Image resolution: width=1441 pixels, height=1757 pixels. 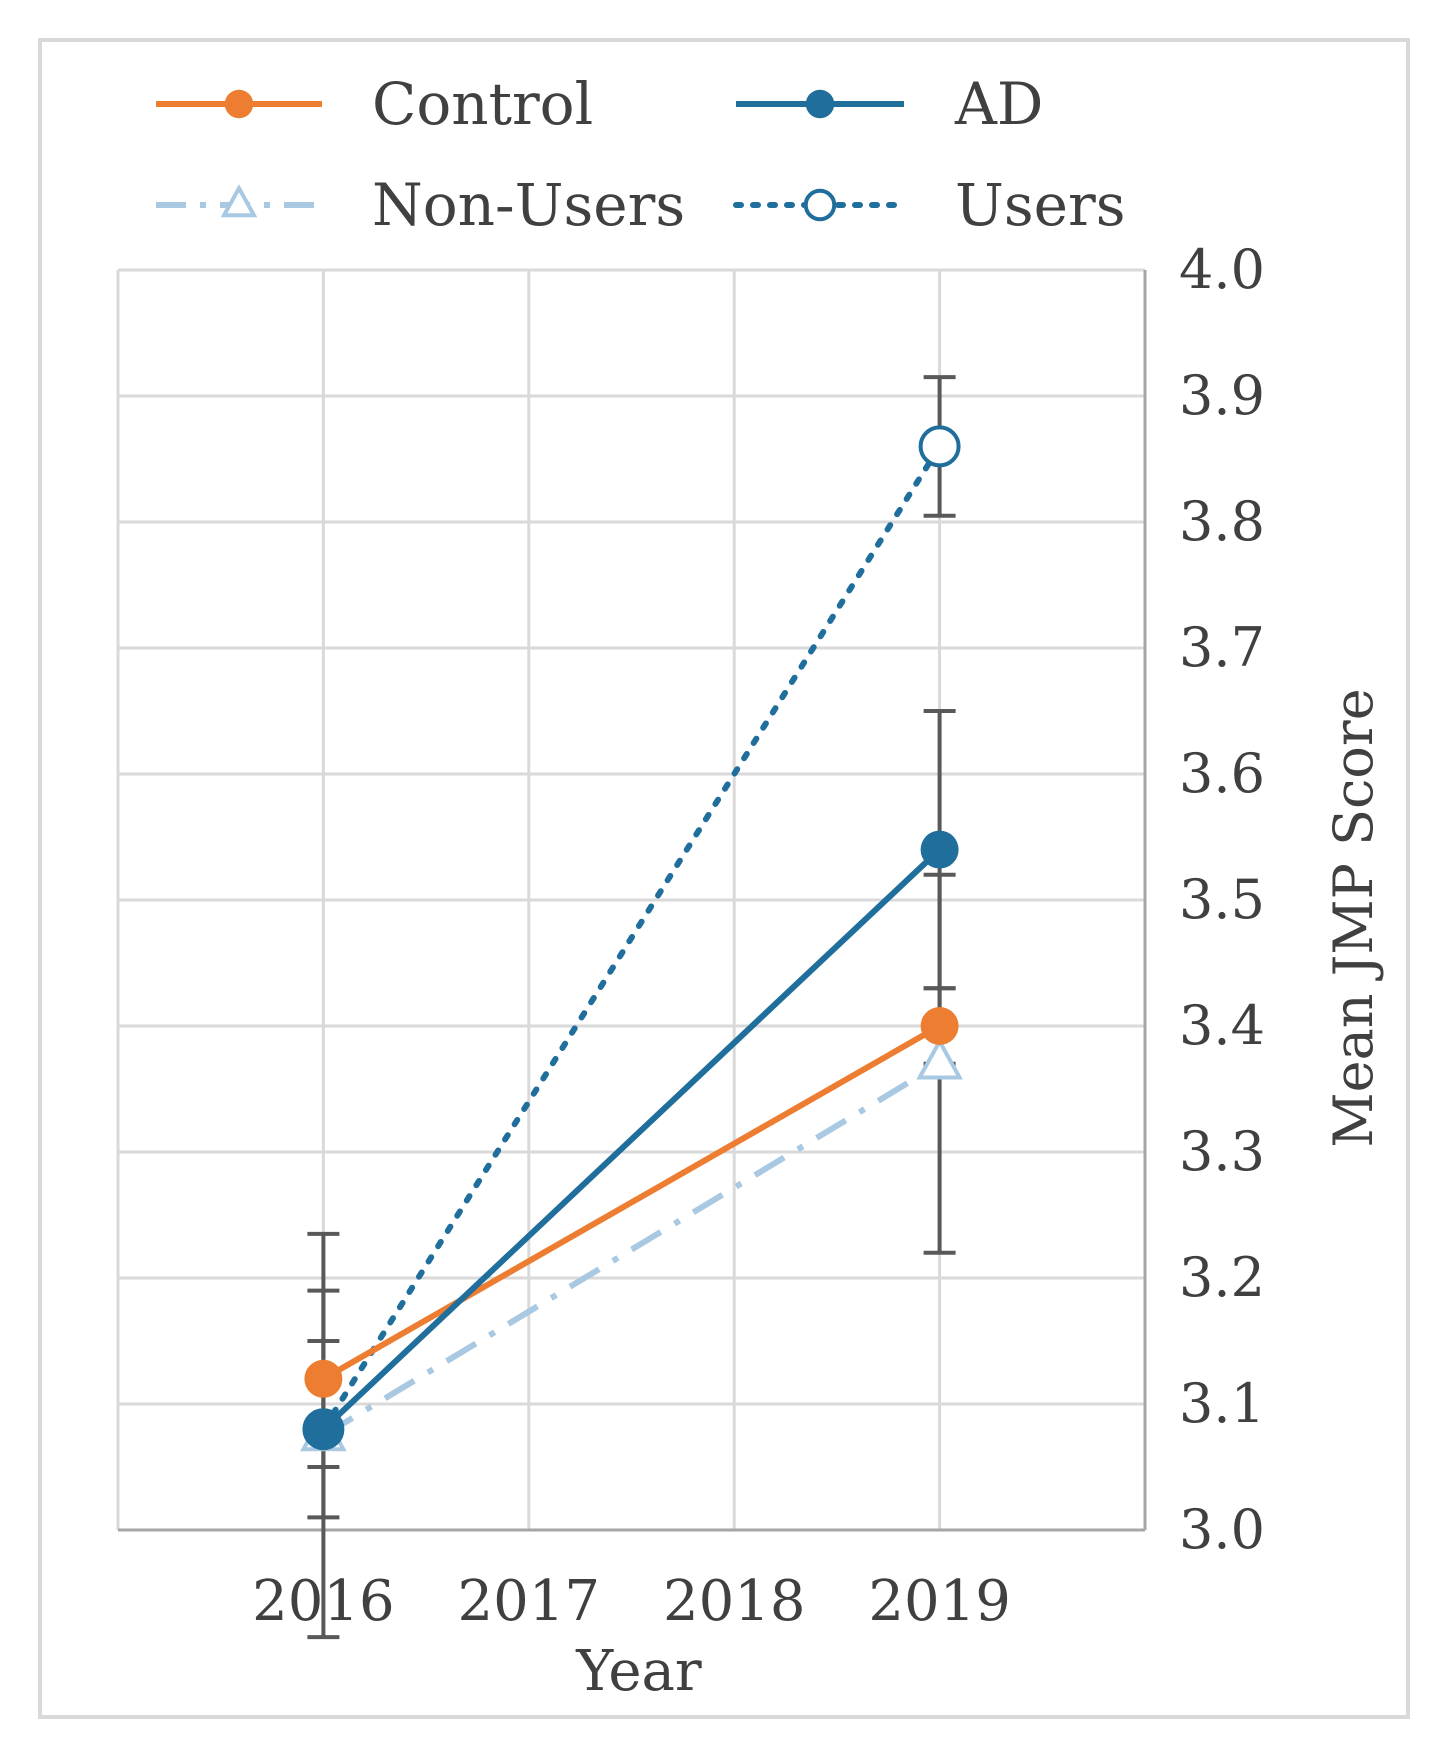 I want to click on y-tick-label: 3.3, so click(x=1222, y=1151).